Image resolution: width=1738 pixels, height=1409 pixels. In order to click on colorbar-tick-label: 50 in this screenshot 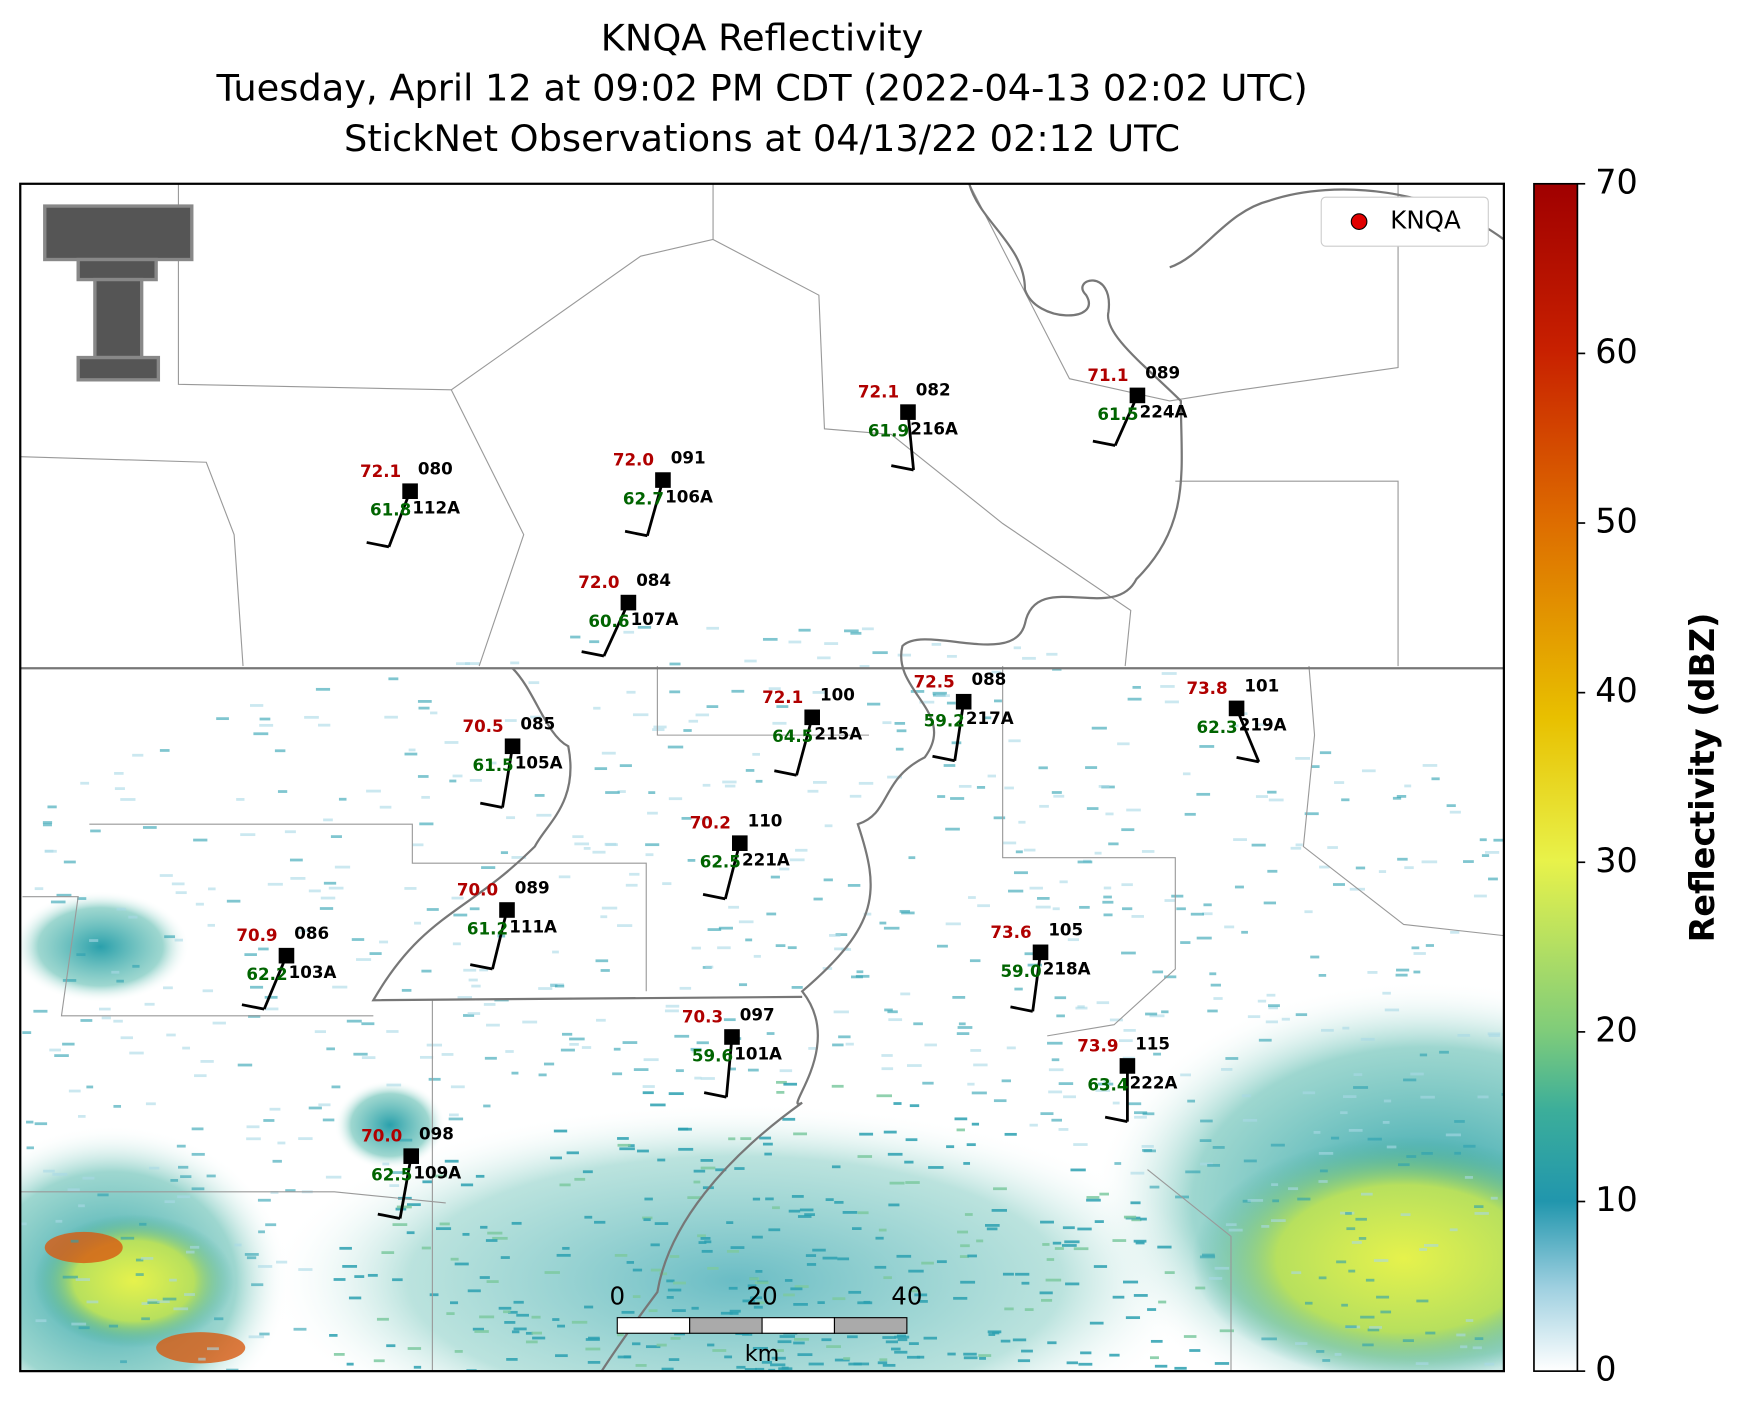, I will do `click(1616, 521)`.